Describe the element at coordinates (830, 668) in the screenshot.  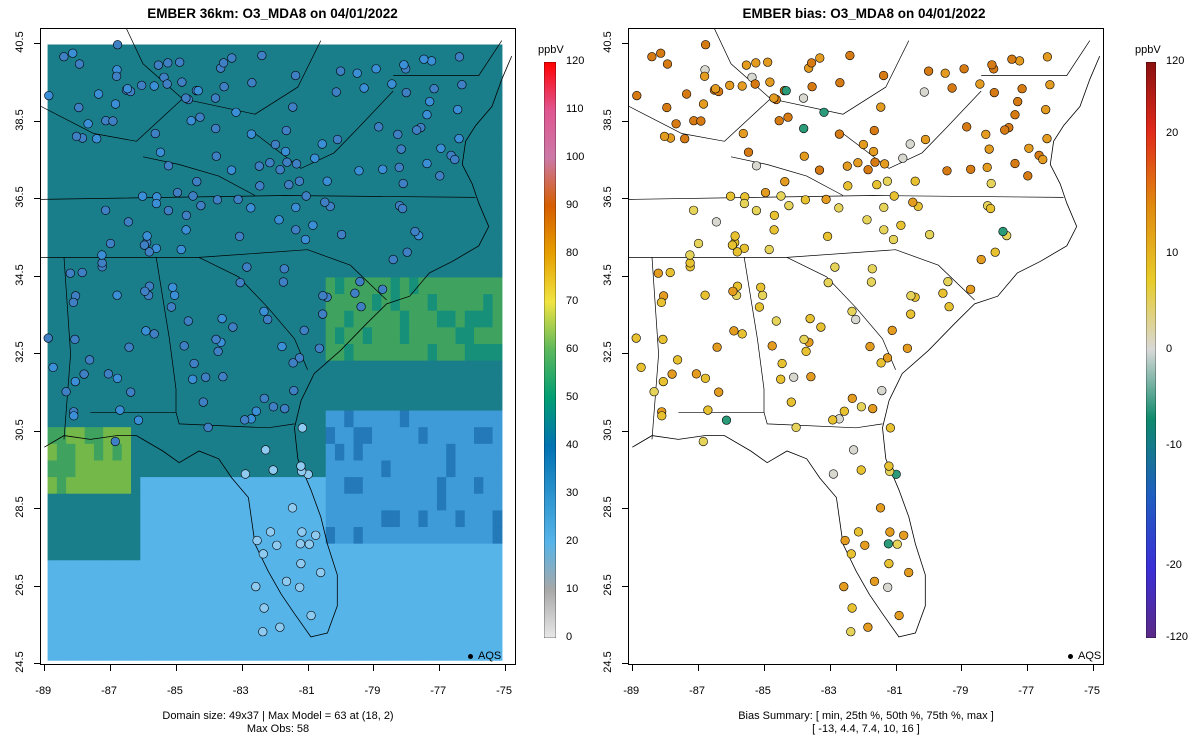
I see `x-tick-mark` at that location.